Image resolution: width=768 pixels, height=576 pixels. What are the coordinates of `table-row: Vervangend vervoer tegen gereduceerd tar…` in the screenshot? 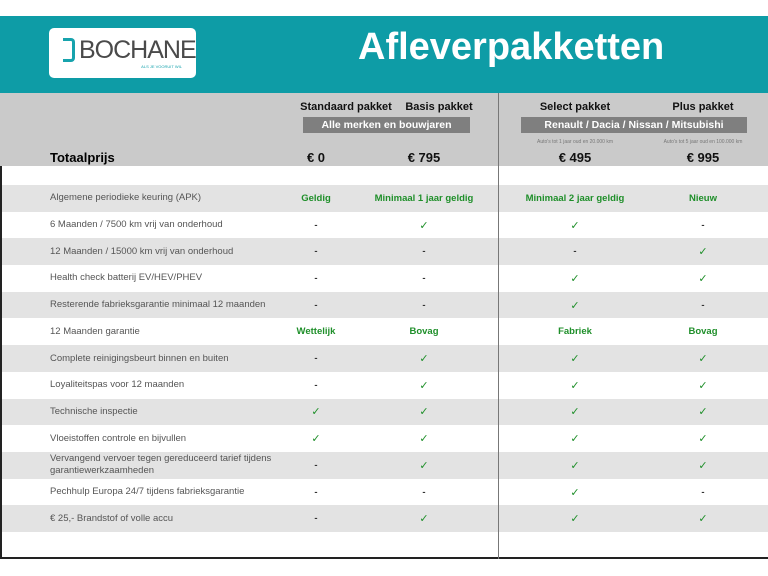 It's located at (385, 465).